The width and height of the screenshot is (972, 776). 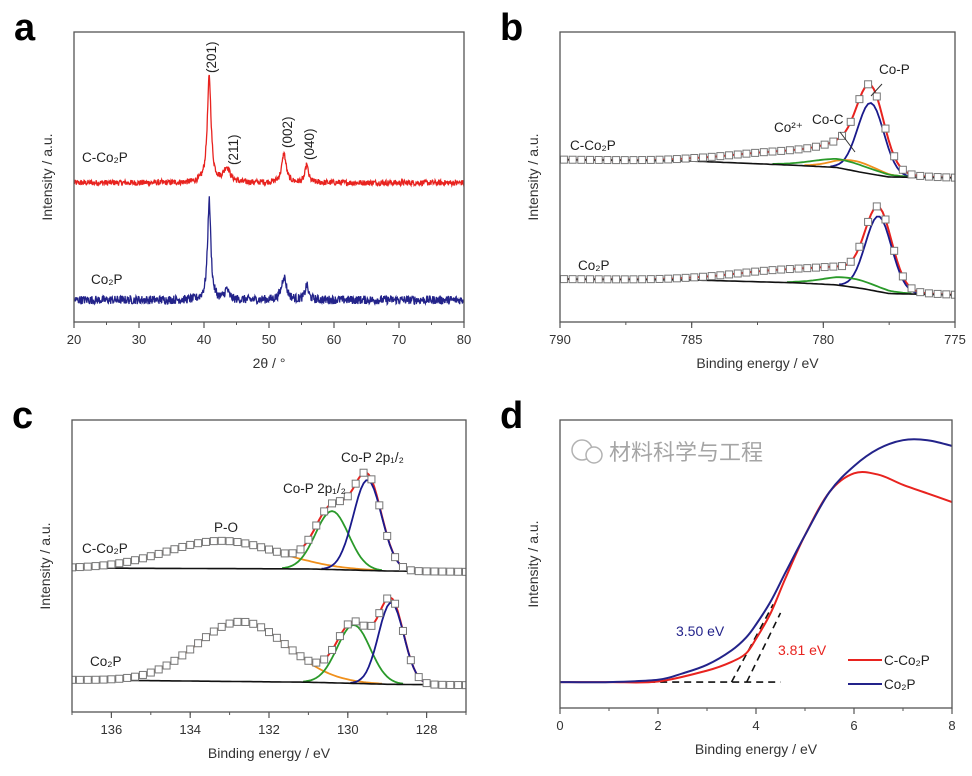 What do you see at coordinates (190, 729) in the screenshot?
I see `x-tick-label: 134` at bounding box center [190, 729].